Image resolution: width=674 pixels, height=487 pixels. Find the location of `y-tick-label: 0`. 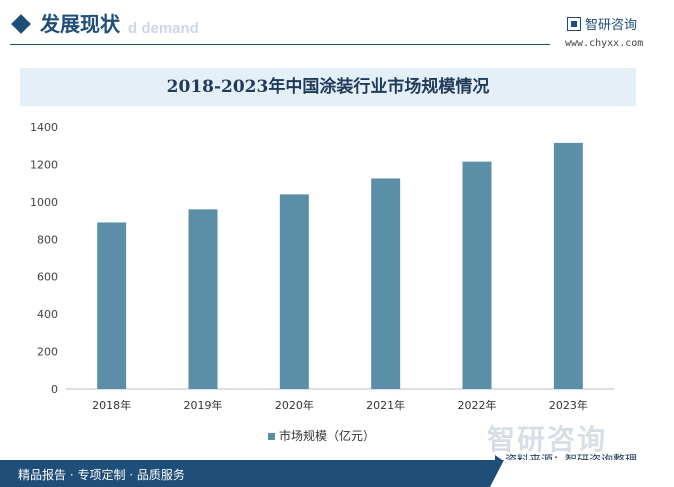

y-tick-label: 0 is located at coordinates (54, 389).